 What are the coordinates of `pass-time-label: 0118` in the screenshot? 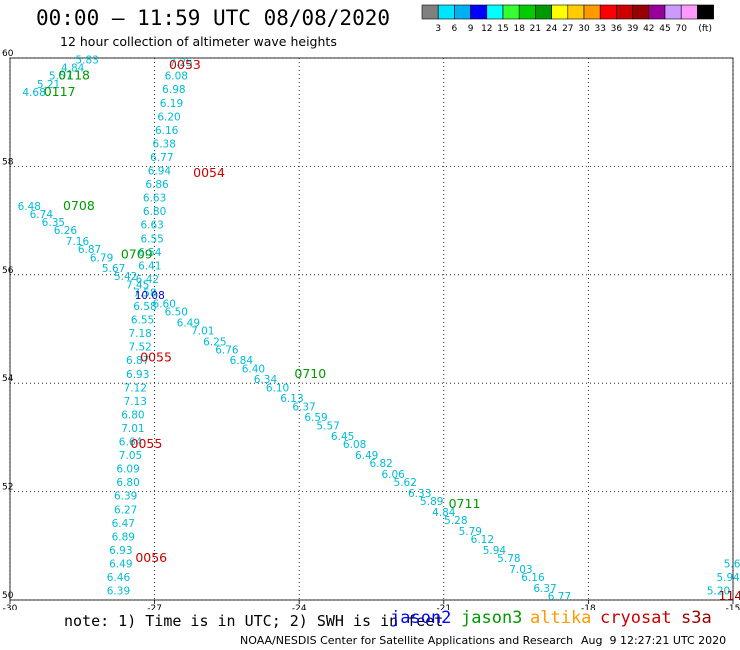 It's located at (74, 75).